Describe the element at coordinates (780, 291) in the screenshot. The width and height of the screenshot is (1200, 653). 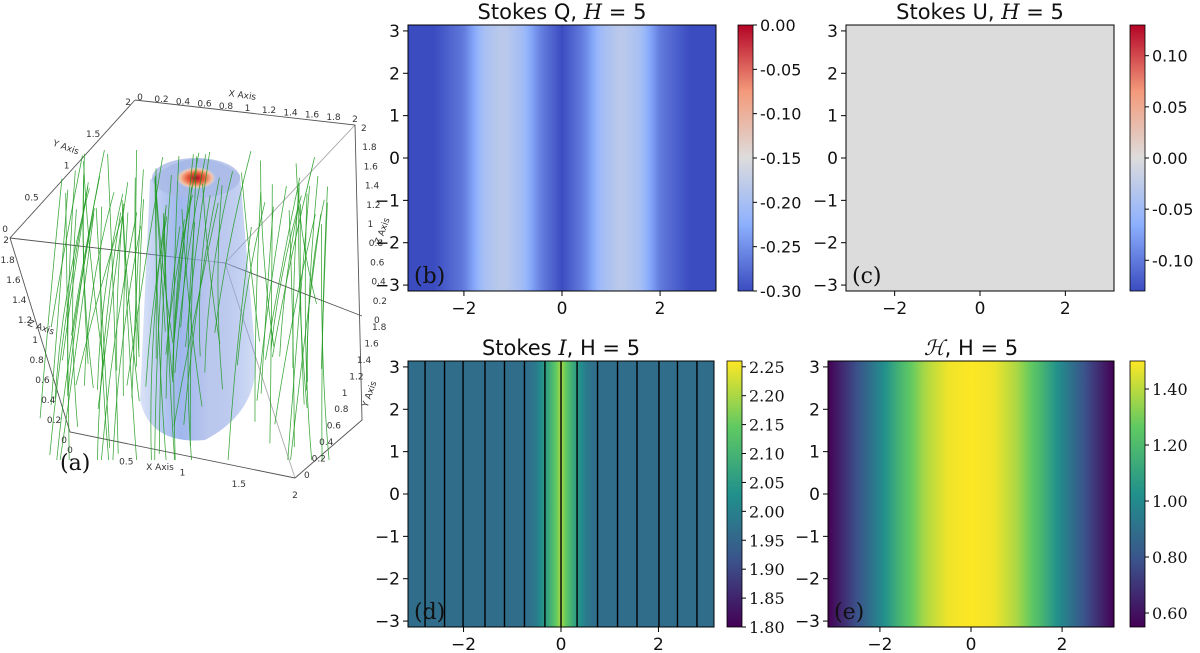
I see `cbar-tick-label: -0.30` at that location.